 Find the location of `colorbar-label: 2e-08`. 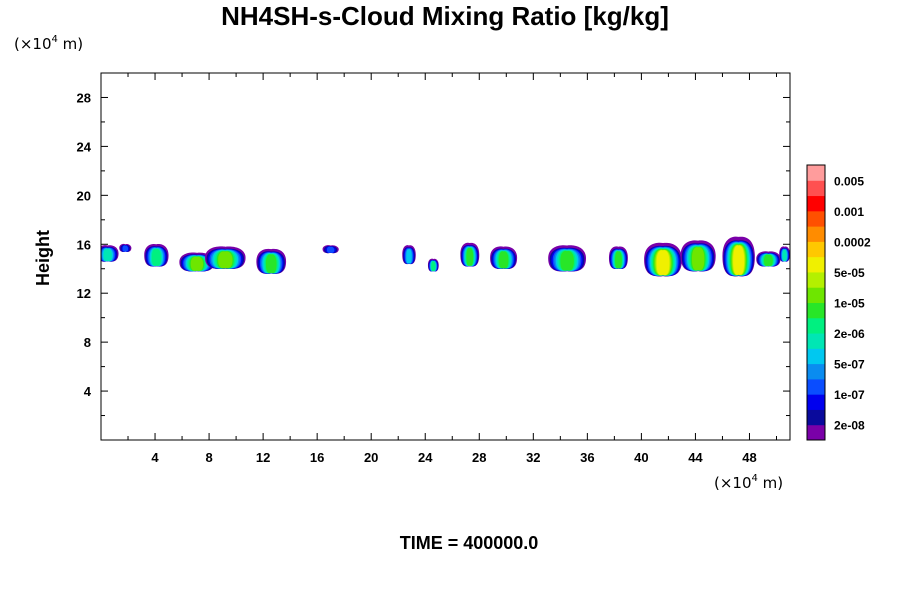

colorbar-label: 2e-08 is located at coordinates (849, 426).